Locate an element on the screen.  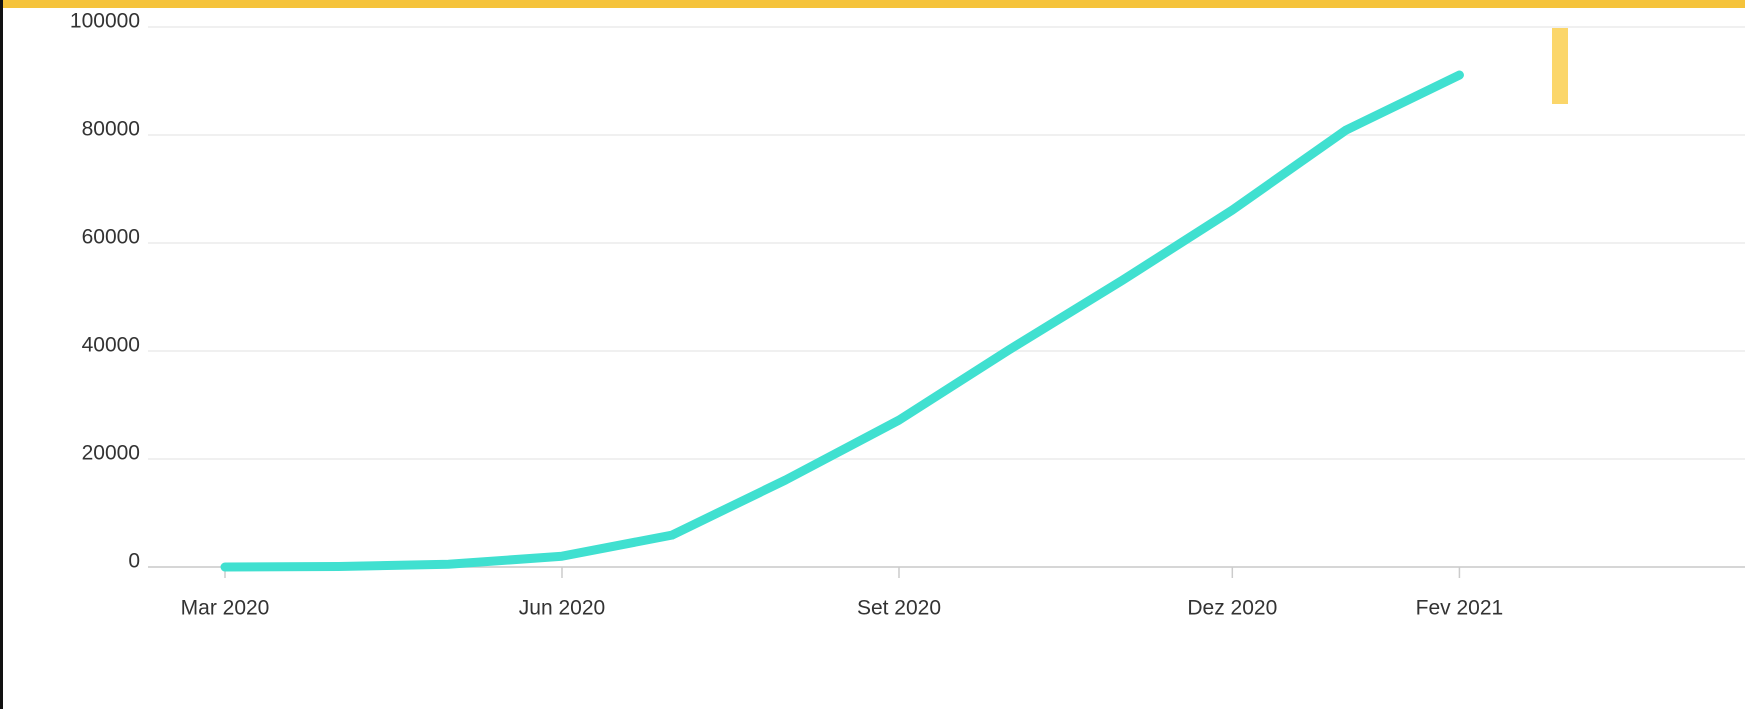
y-tick-label: 60000 is located at coordinates (111, 237).